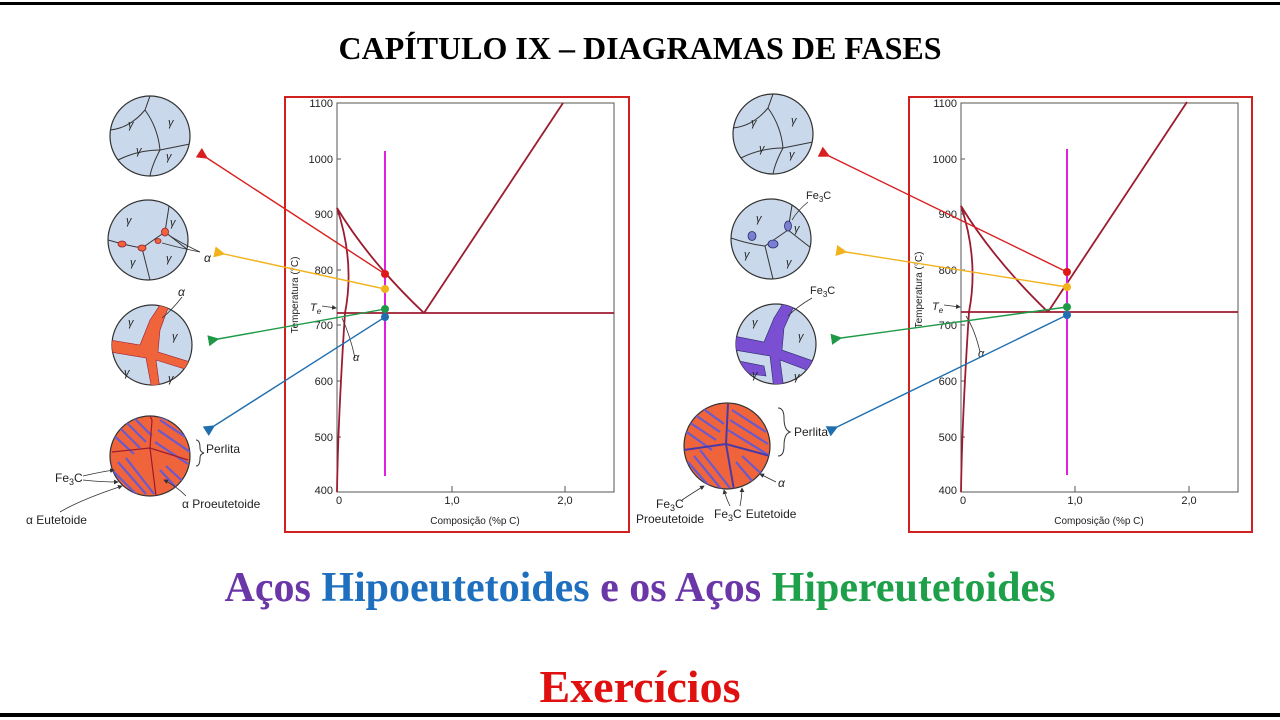  I want to click on left-red-arrow, so click(290, 211).